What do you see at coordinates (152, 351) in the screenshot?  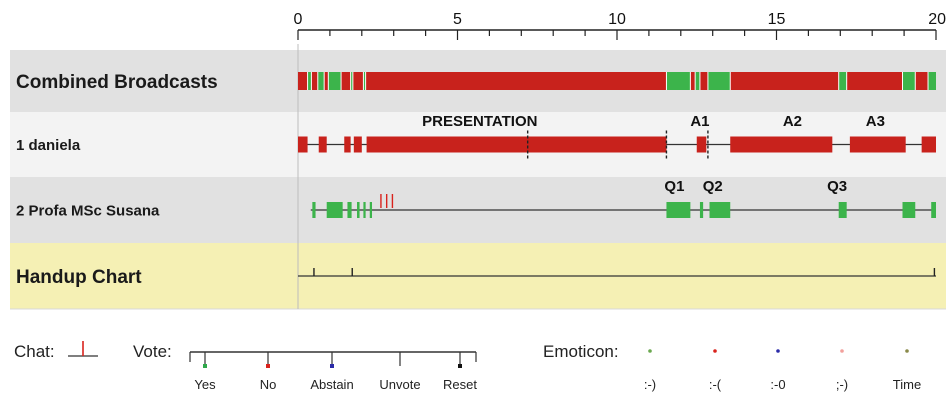 I see `legend-vote-label: Vote:` at bounding box center [152, 351].